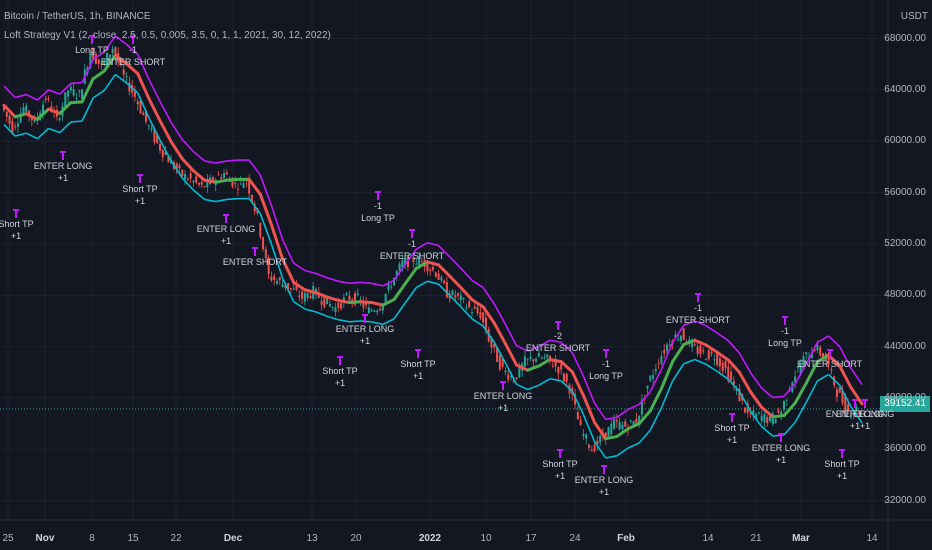 The image size is (932, 550). Describe the element at coordinates (905, 295) in the screenshot. I see `y-tick-label: 48000.00` at that location.